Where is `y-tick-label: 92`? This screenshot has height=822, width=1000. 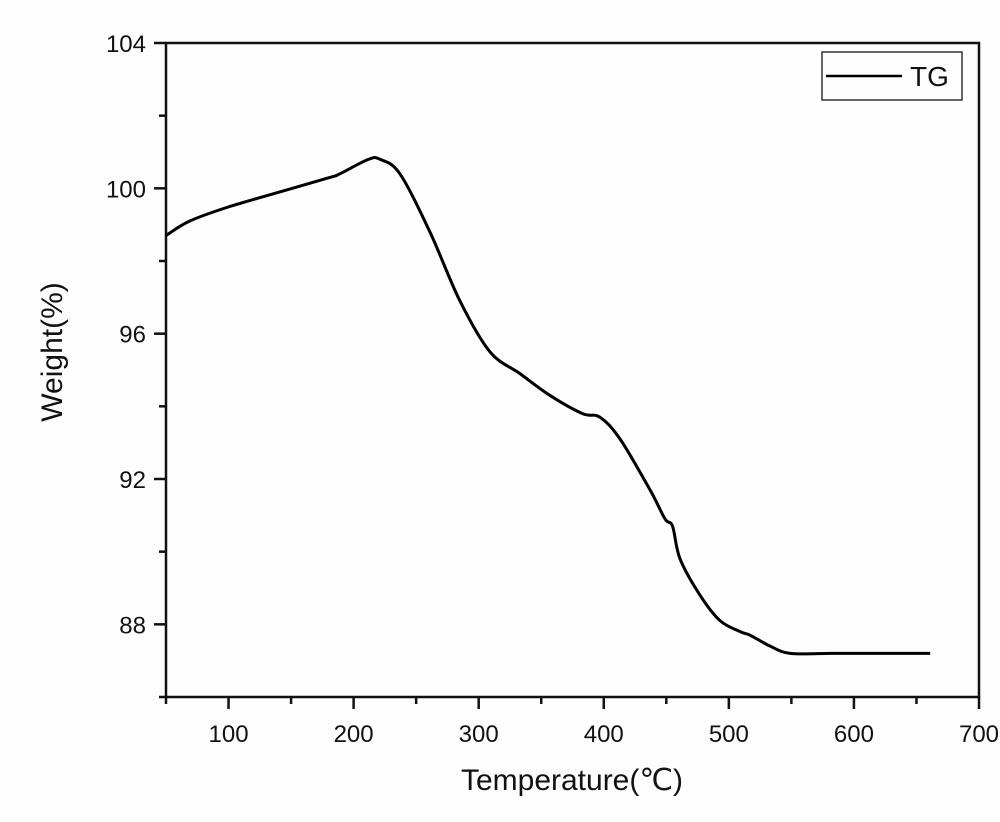
y-tick-label: 92 is located at coordinates (132, 480).